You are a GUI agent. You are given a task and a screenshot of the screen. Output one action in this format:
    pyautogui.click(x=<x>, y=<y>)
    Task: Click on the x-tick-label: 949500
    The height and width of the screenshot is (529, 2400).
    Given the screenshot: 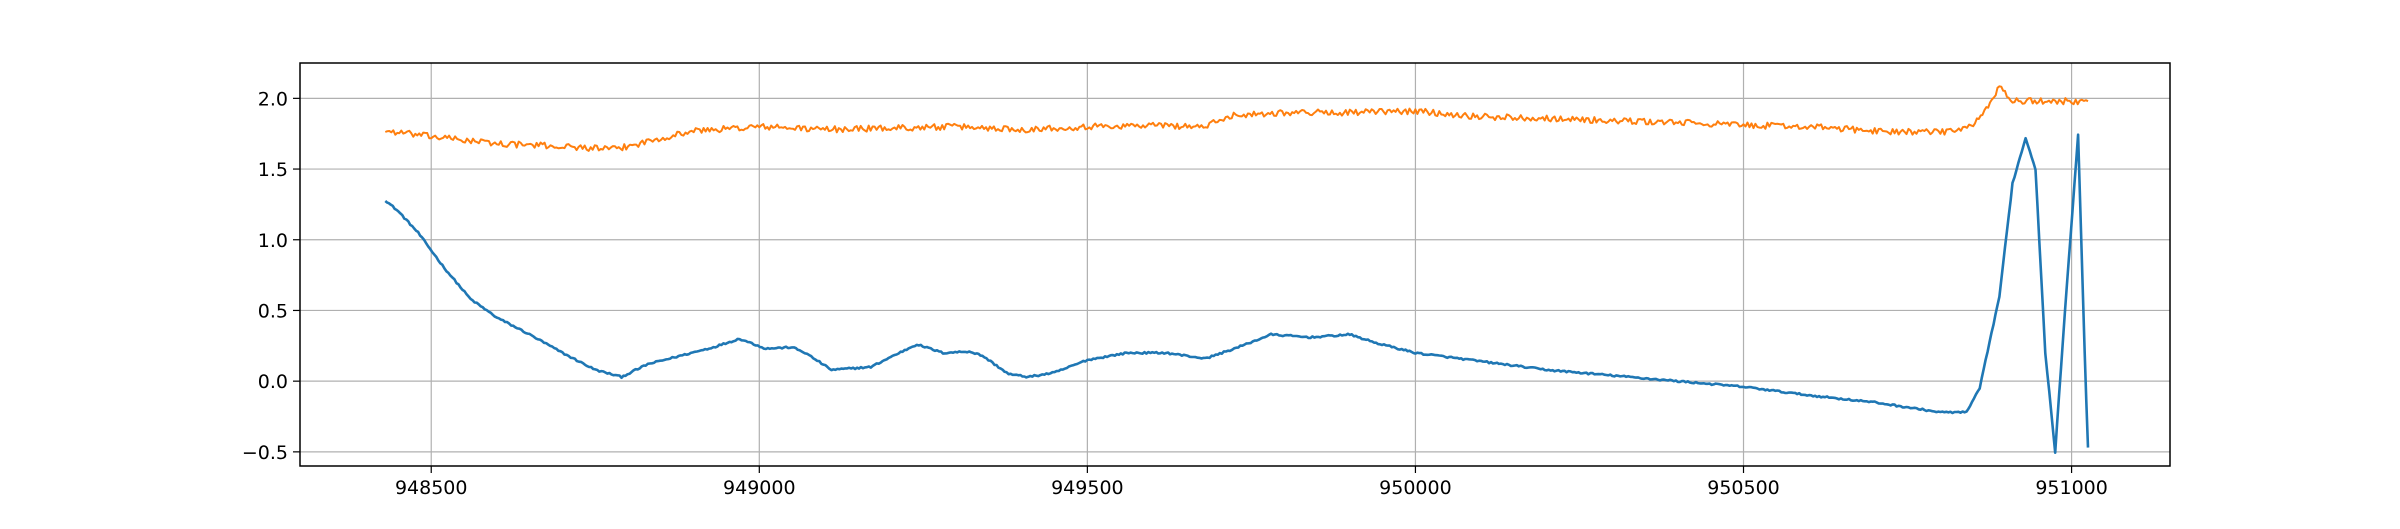 What is the action you would take?
    pyautogui.click(x=1087, y=488)
    